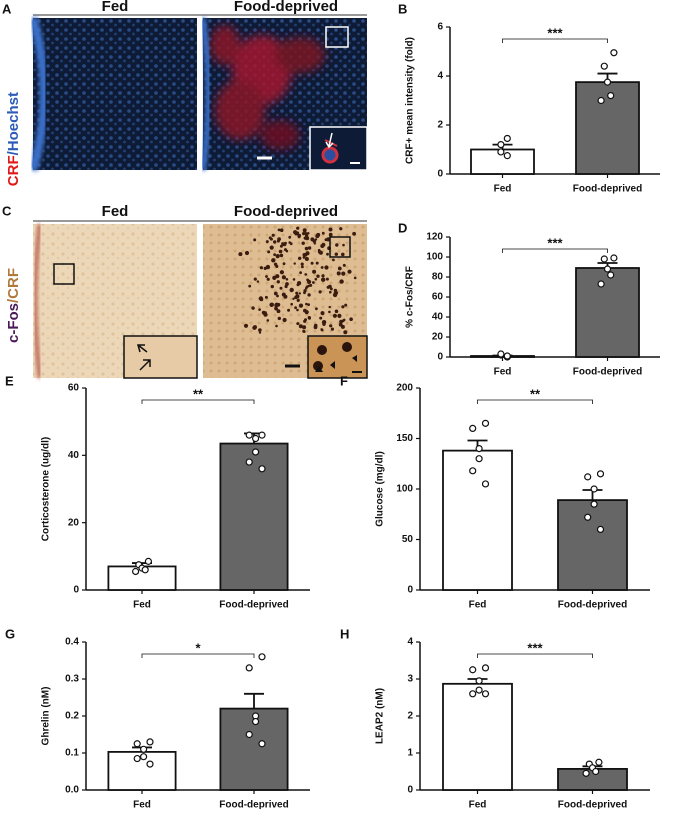 The image size is (676, 814). What do you see at coordinates (440, 27) in the screenshot?
I see `y-tick-label: 6` at bounding box center [440, 27].